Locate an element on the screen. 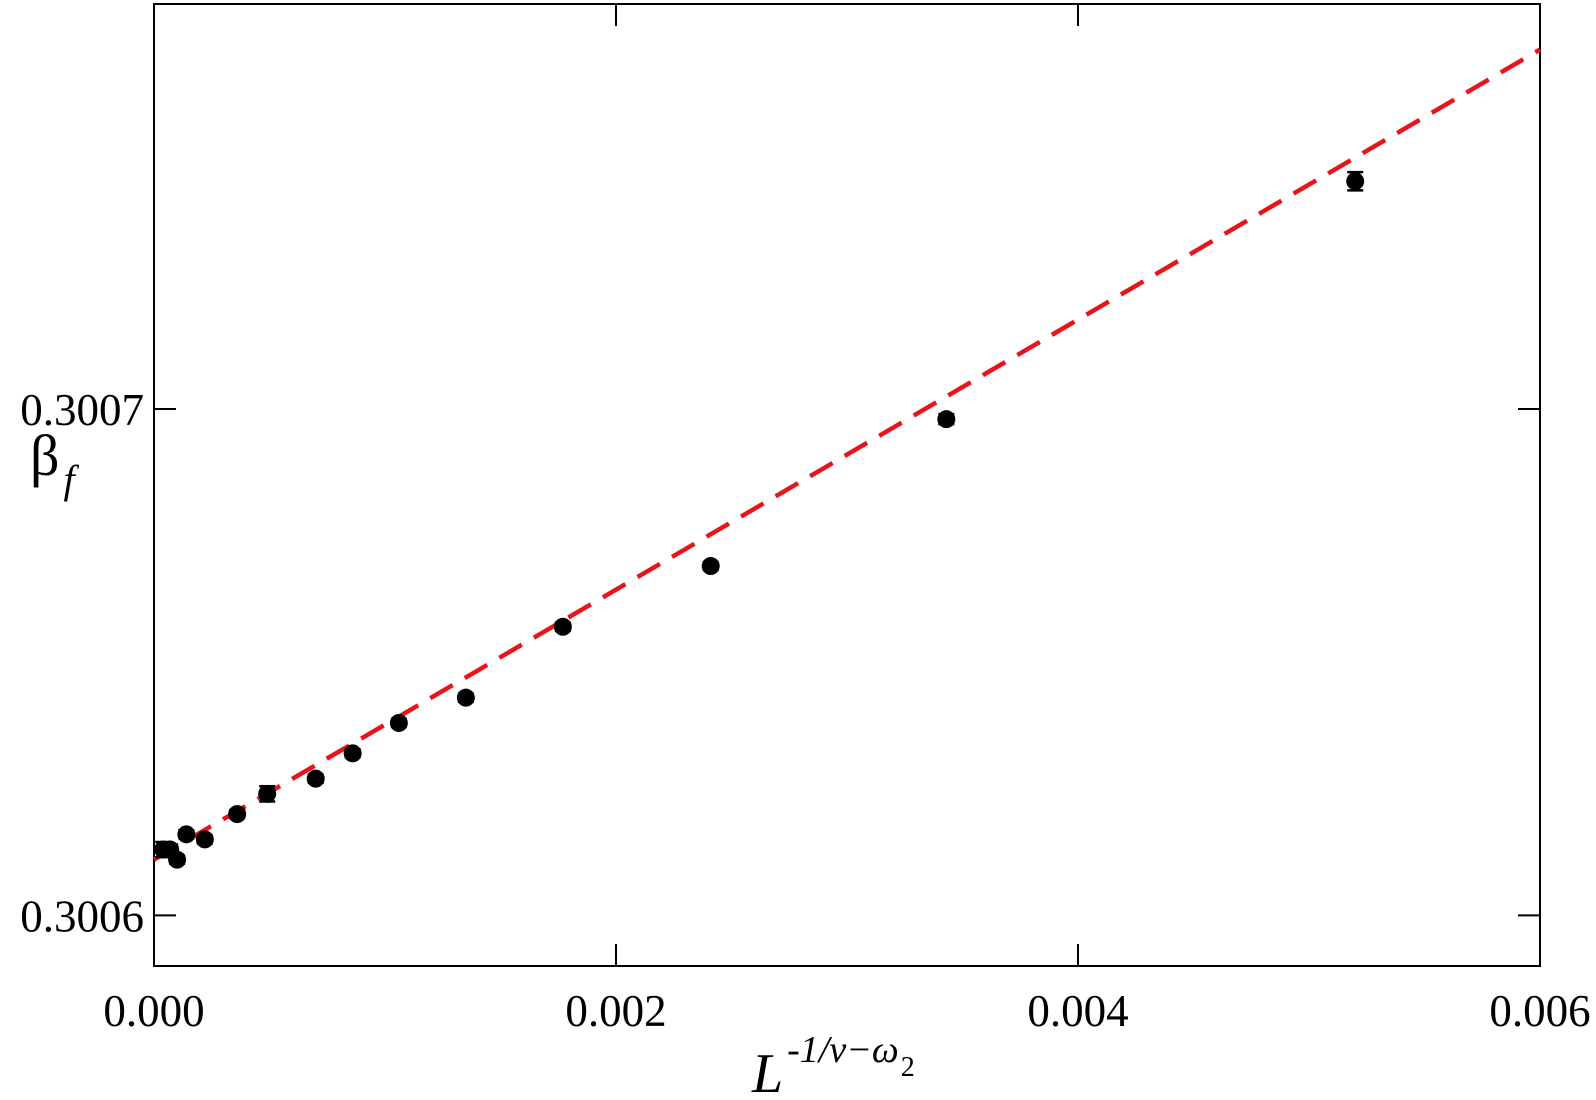 This screenshot has width=1596, height=1100. x-tick-label: 0.004 is located at coordinates (1077, 1011).